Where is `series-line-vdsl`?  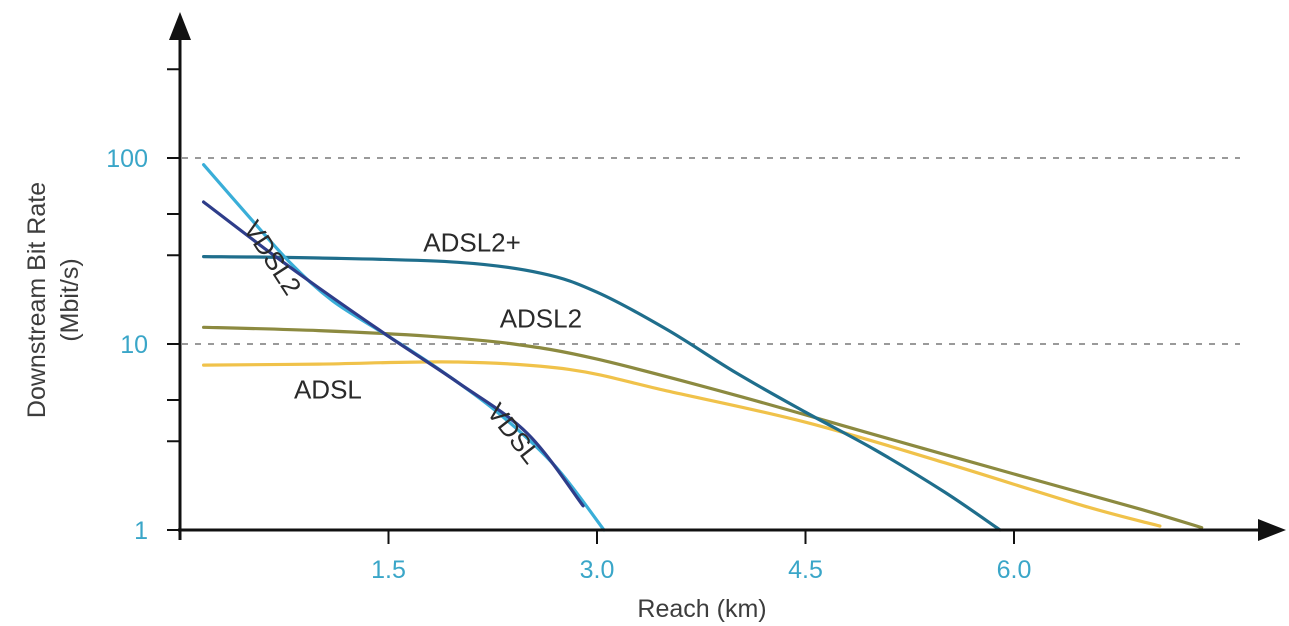 series-line-vdsl is located at coordinates (393, 354).